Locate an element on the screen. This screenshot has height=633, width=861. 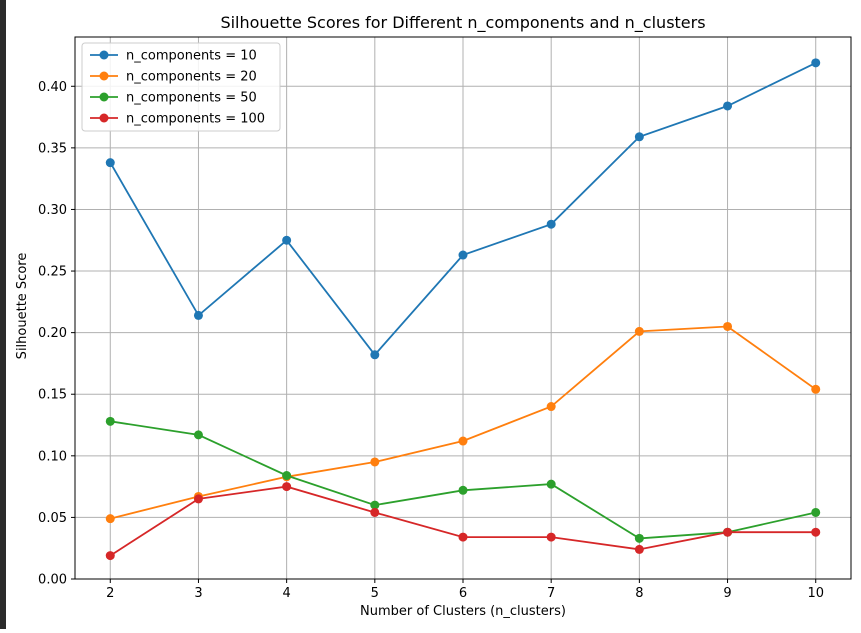
x-tick-label: 9 is located at coordinates (727, 593).